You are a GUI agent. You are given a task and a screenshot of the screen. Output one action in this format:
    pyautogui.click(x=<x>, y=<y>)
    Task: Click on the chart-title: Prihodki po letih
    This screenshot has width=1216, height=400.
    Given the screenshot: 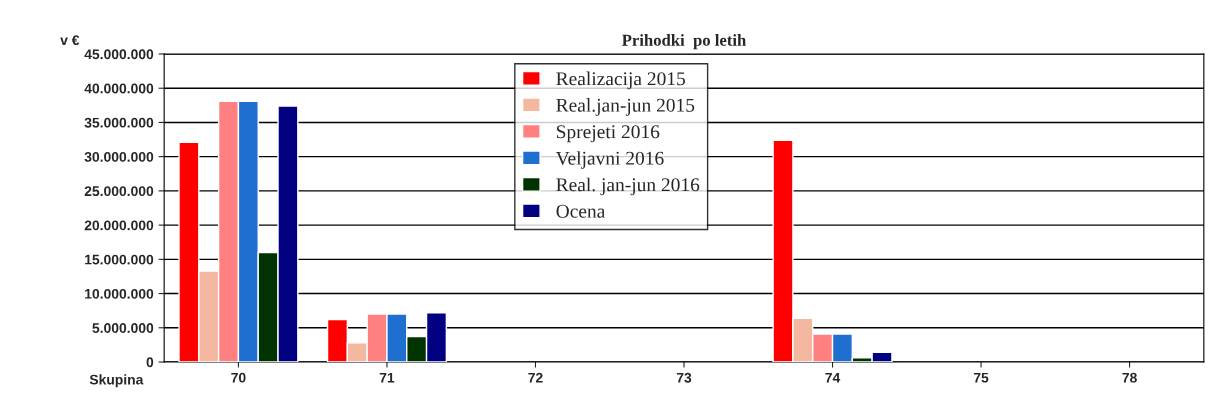 What is the action you would take?
    pyautogui.click(x=684, y=42)
    